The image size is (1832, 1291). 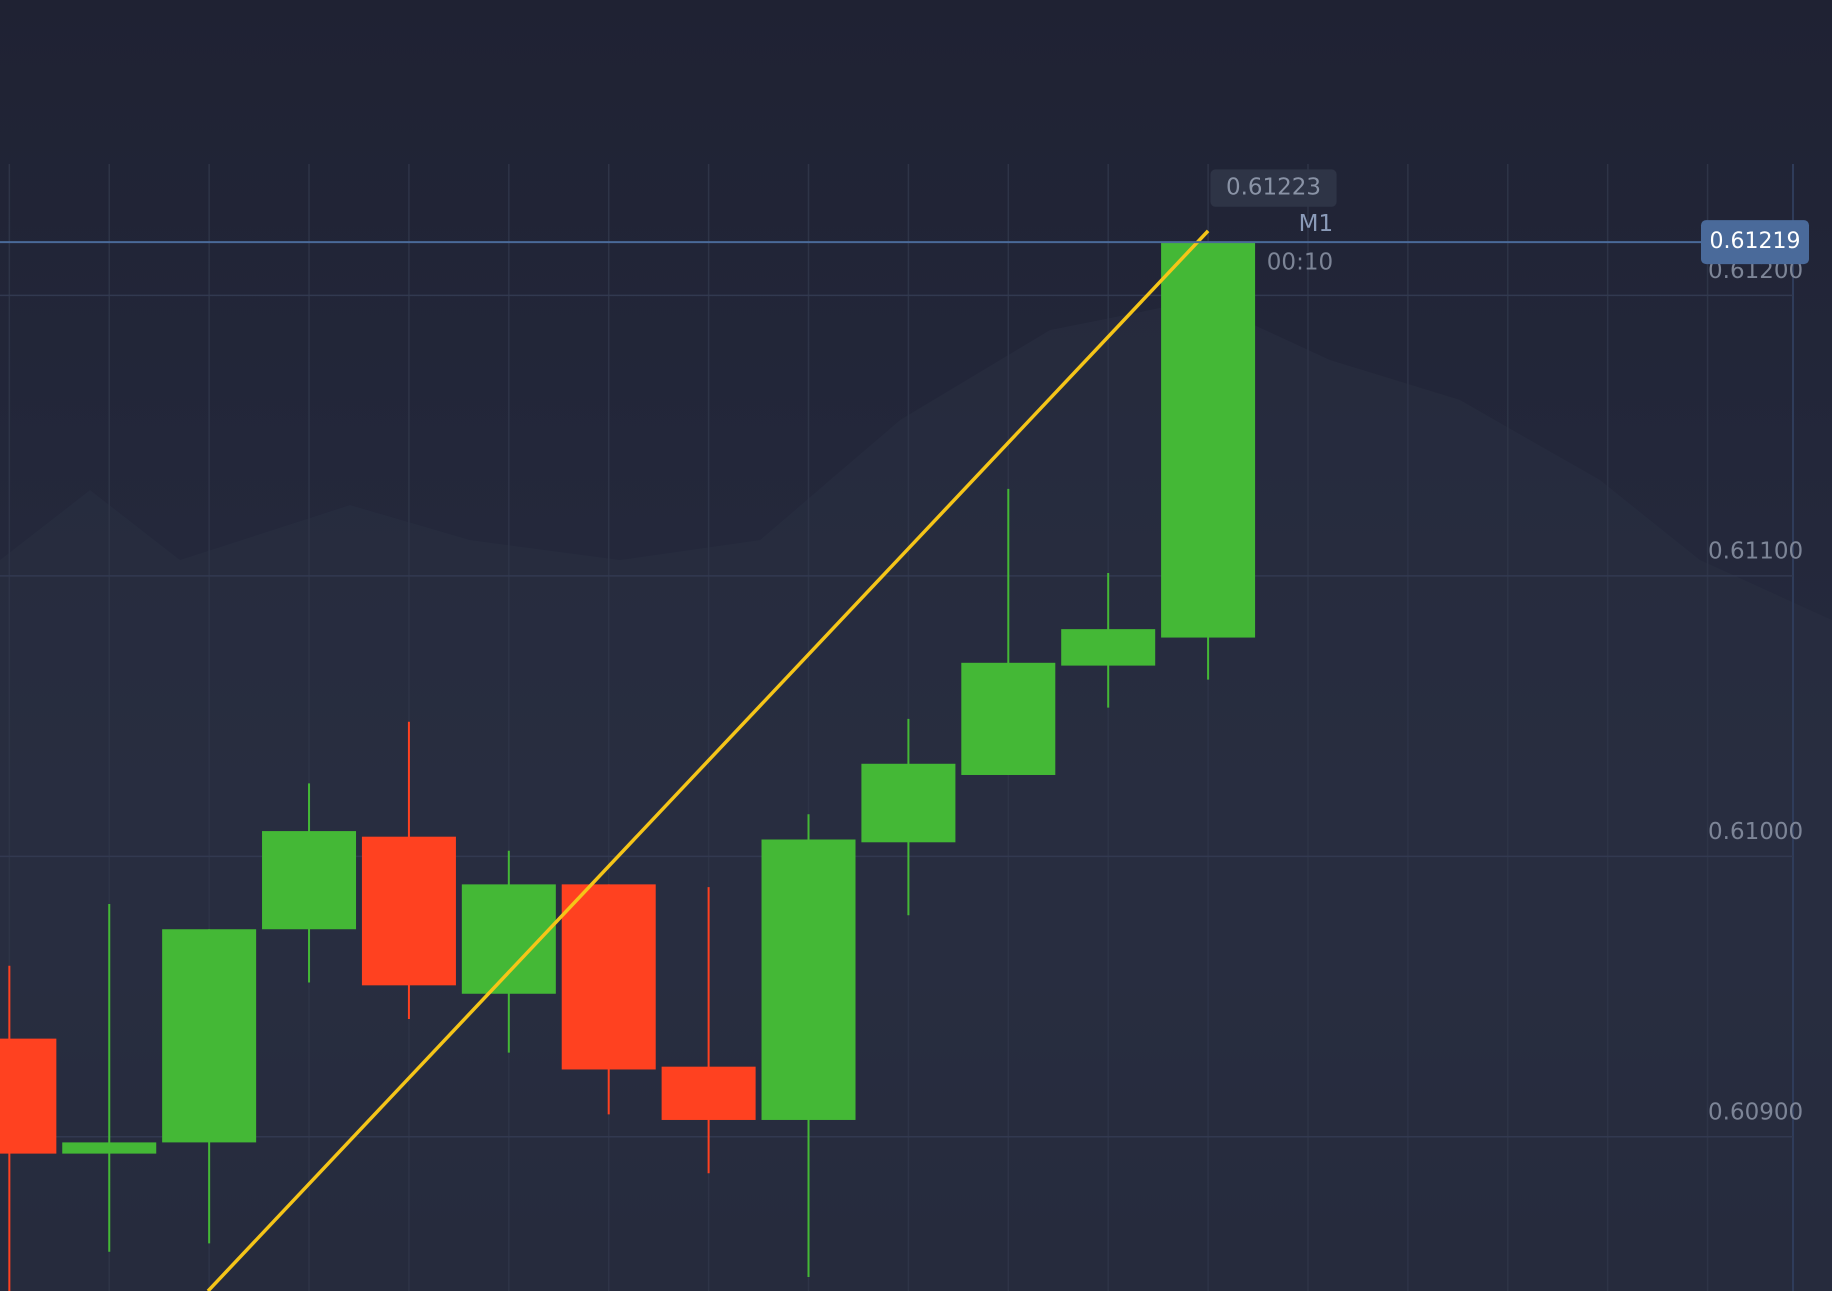 I want to click on timer-label: 00:10, so click(x=1300, y=262).